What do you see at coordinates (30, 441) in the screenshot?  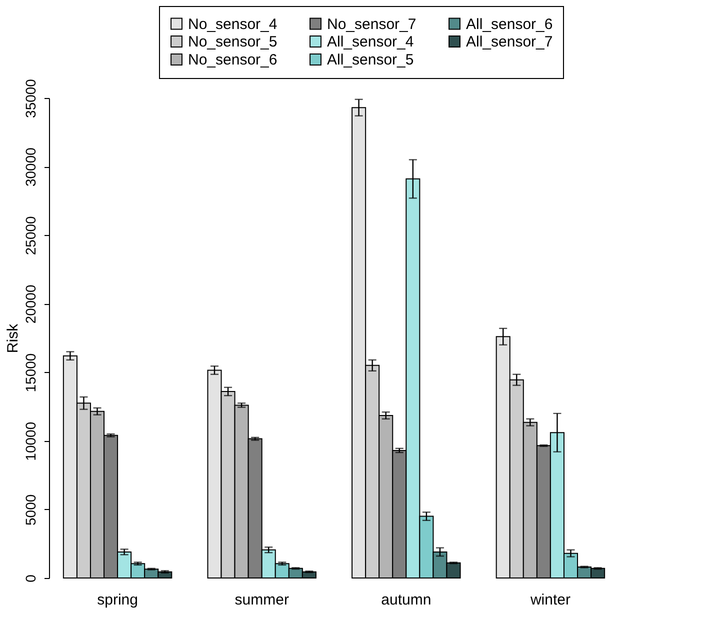 I see `y-tick-label: 10000` at bounding box center [30, 441].